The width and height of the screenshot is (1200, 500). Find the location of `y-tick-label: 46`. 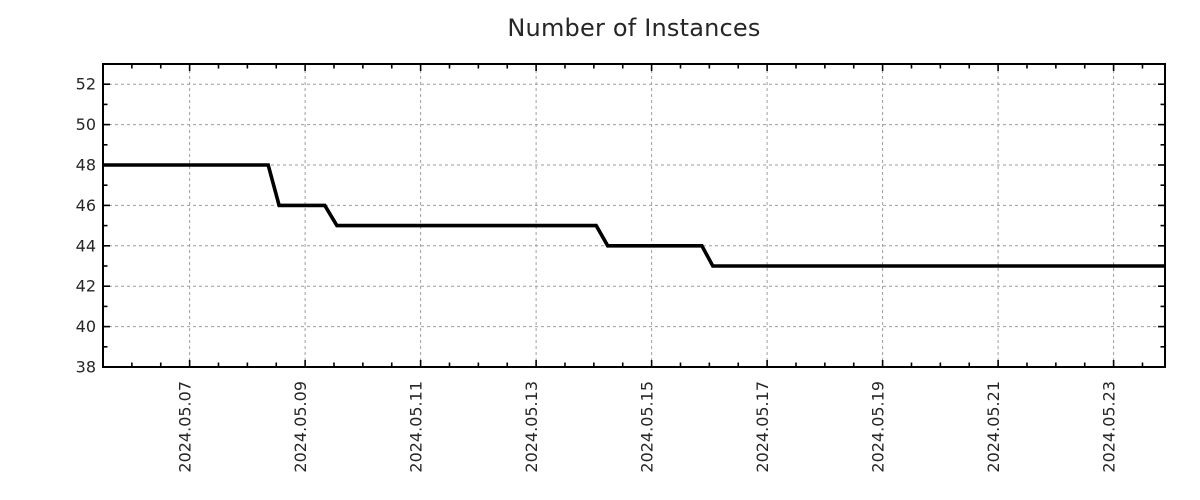

y-tick-label: 46 is located at coordinates (86, 205).